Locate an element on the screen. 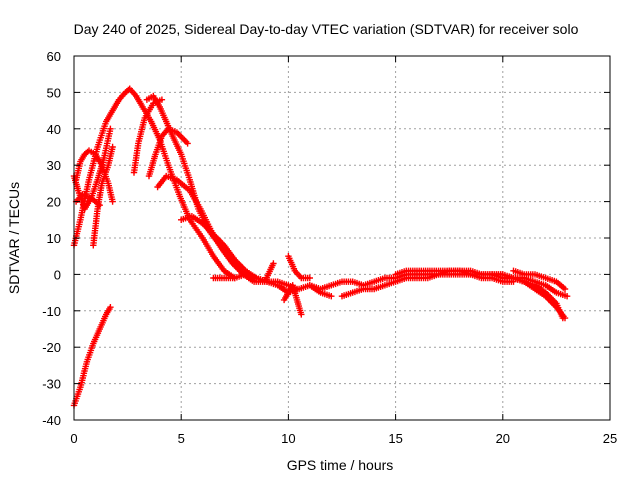 The width and height of the screenshot is (640, 480). x-tick-label: 10 is located at coordinates (288, 438).